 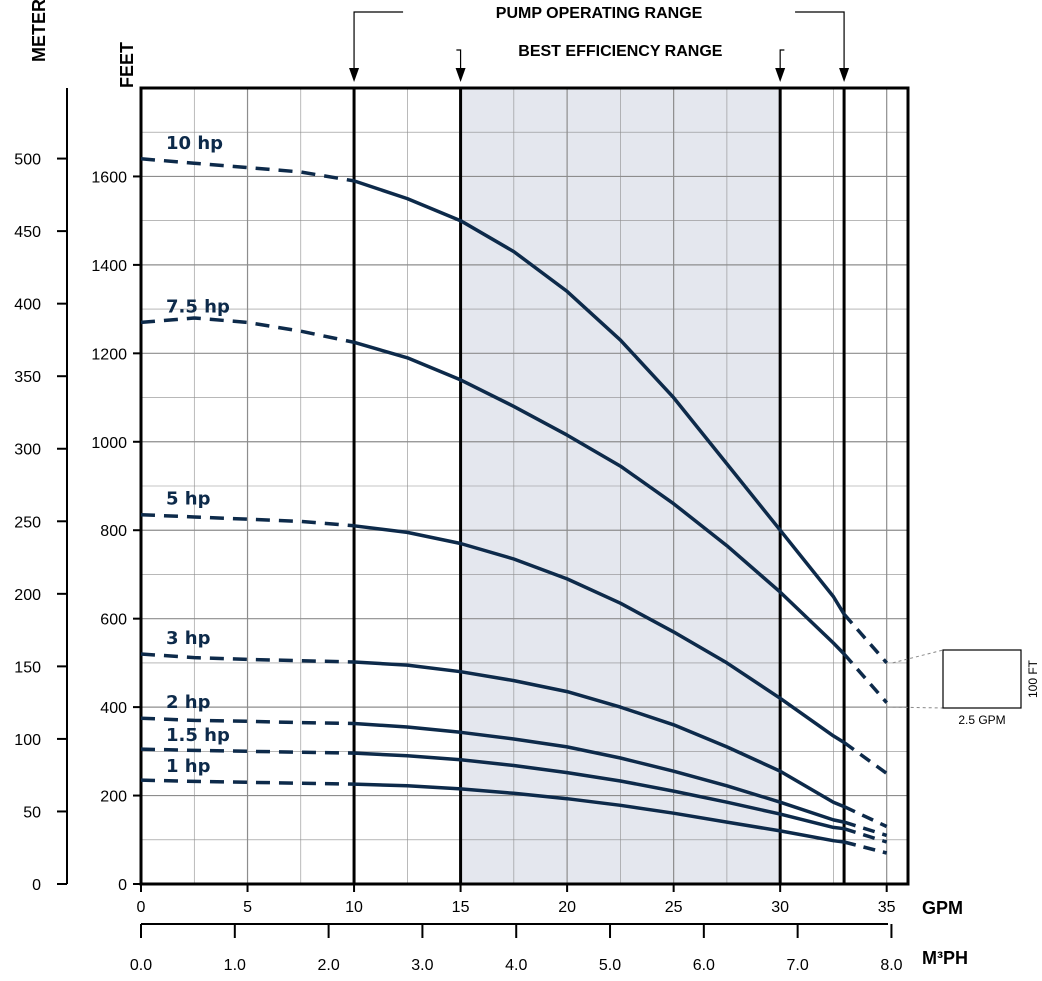 I want to click on scale-width-label: 2.5 GPM, so click(x=981, y=720).